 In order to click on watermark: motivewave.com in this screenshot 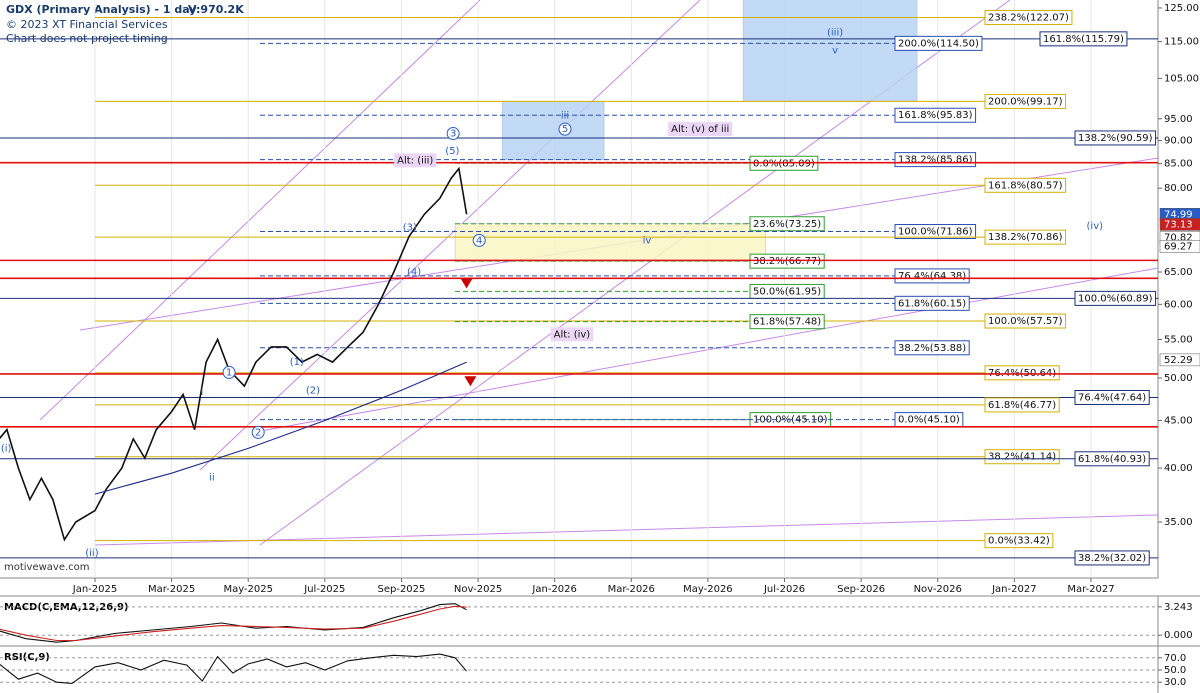, I will do `click(47, 567)`.